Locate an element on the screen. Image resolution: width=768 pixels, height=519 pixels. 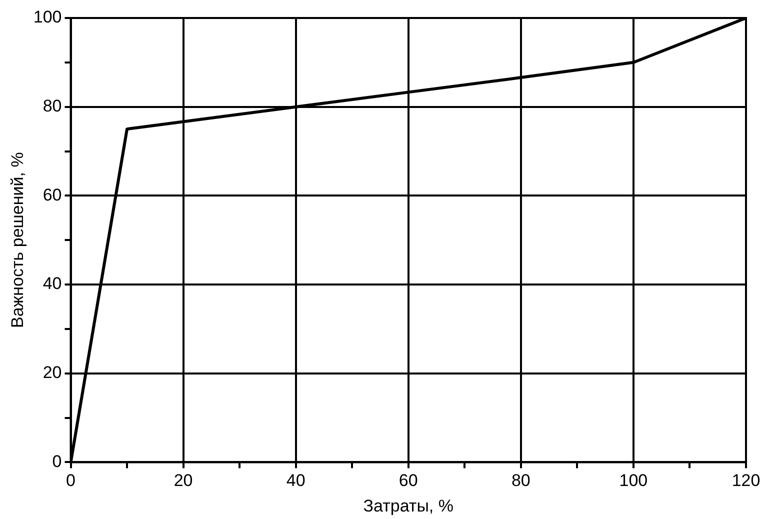
x-tick-label: 60 is located at coordinates (408, 480).